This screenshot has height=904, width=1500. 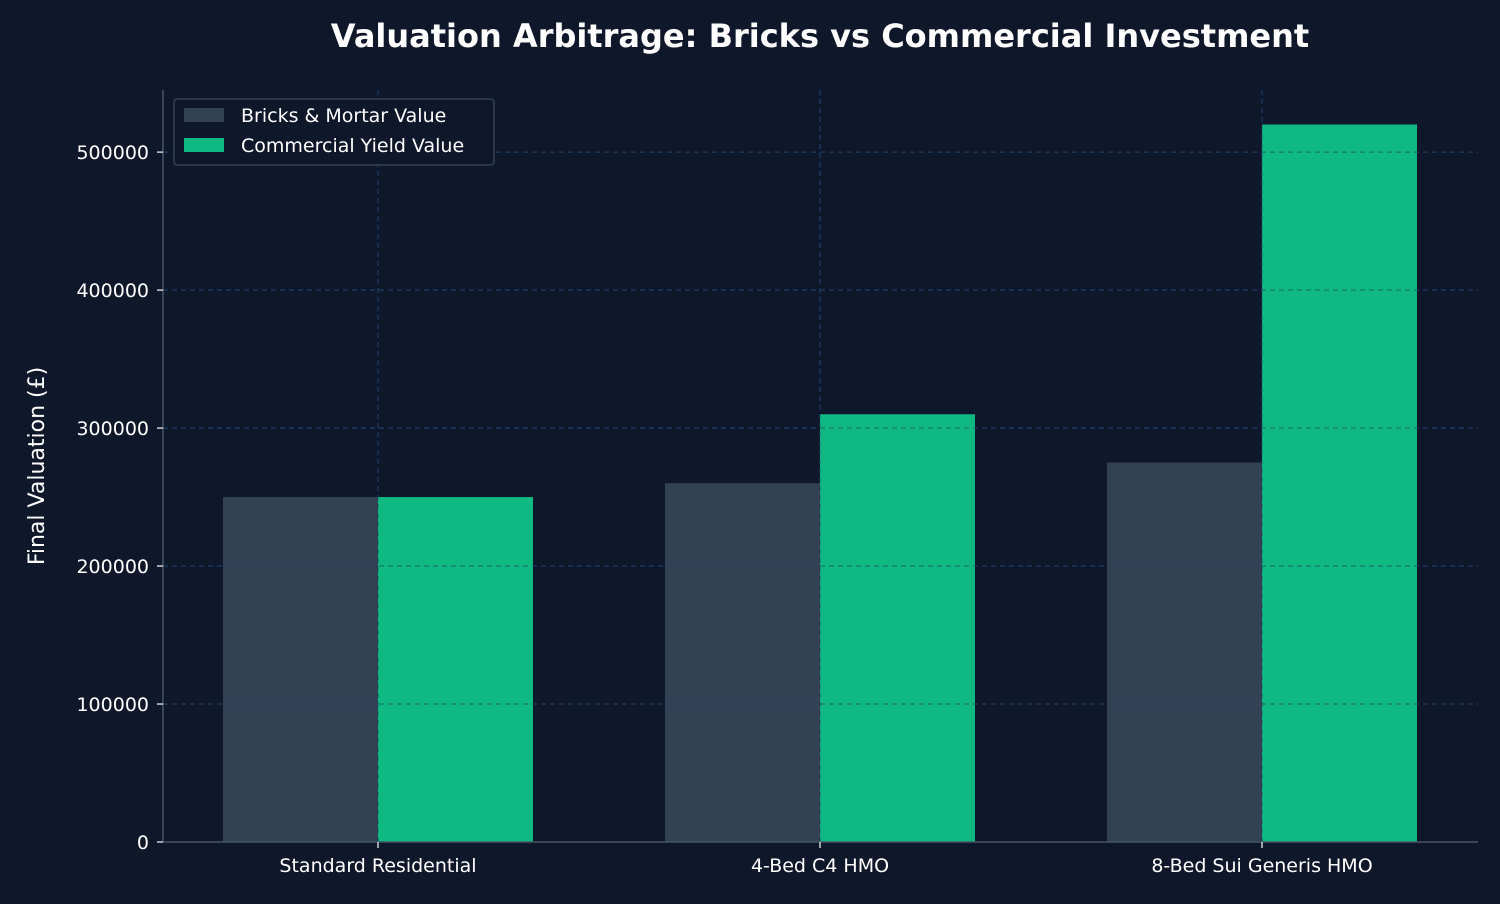 I want to click on y-tick-label: 300000, so click(x=112, y=429).